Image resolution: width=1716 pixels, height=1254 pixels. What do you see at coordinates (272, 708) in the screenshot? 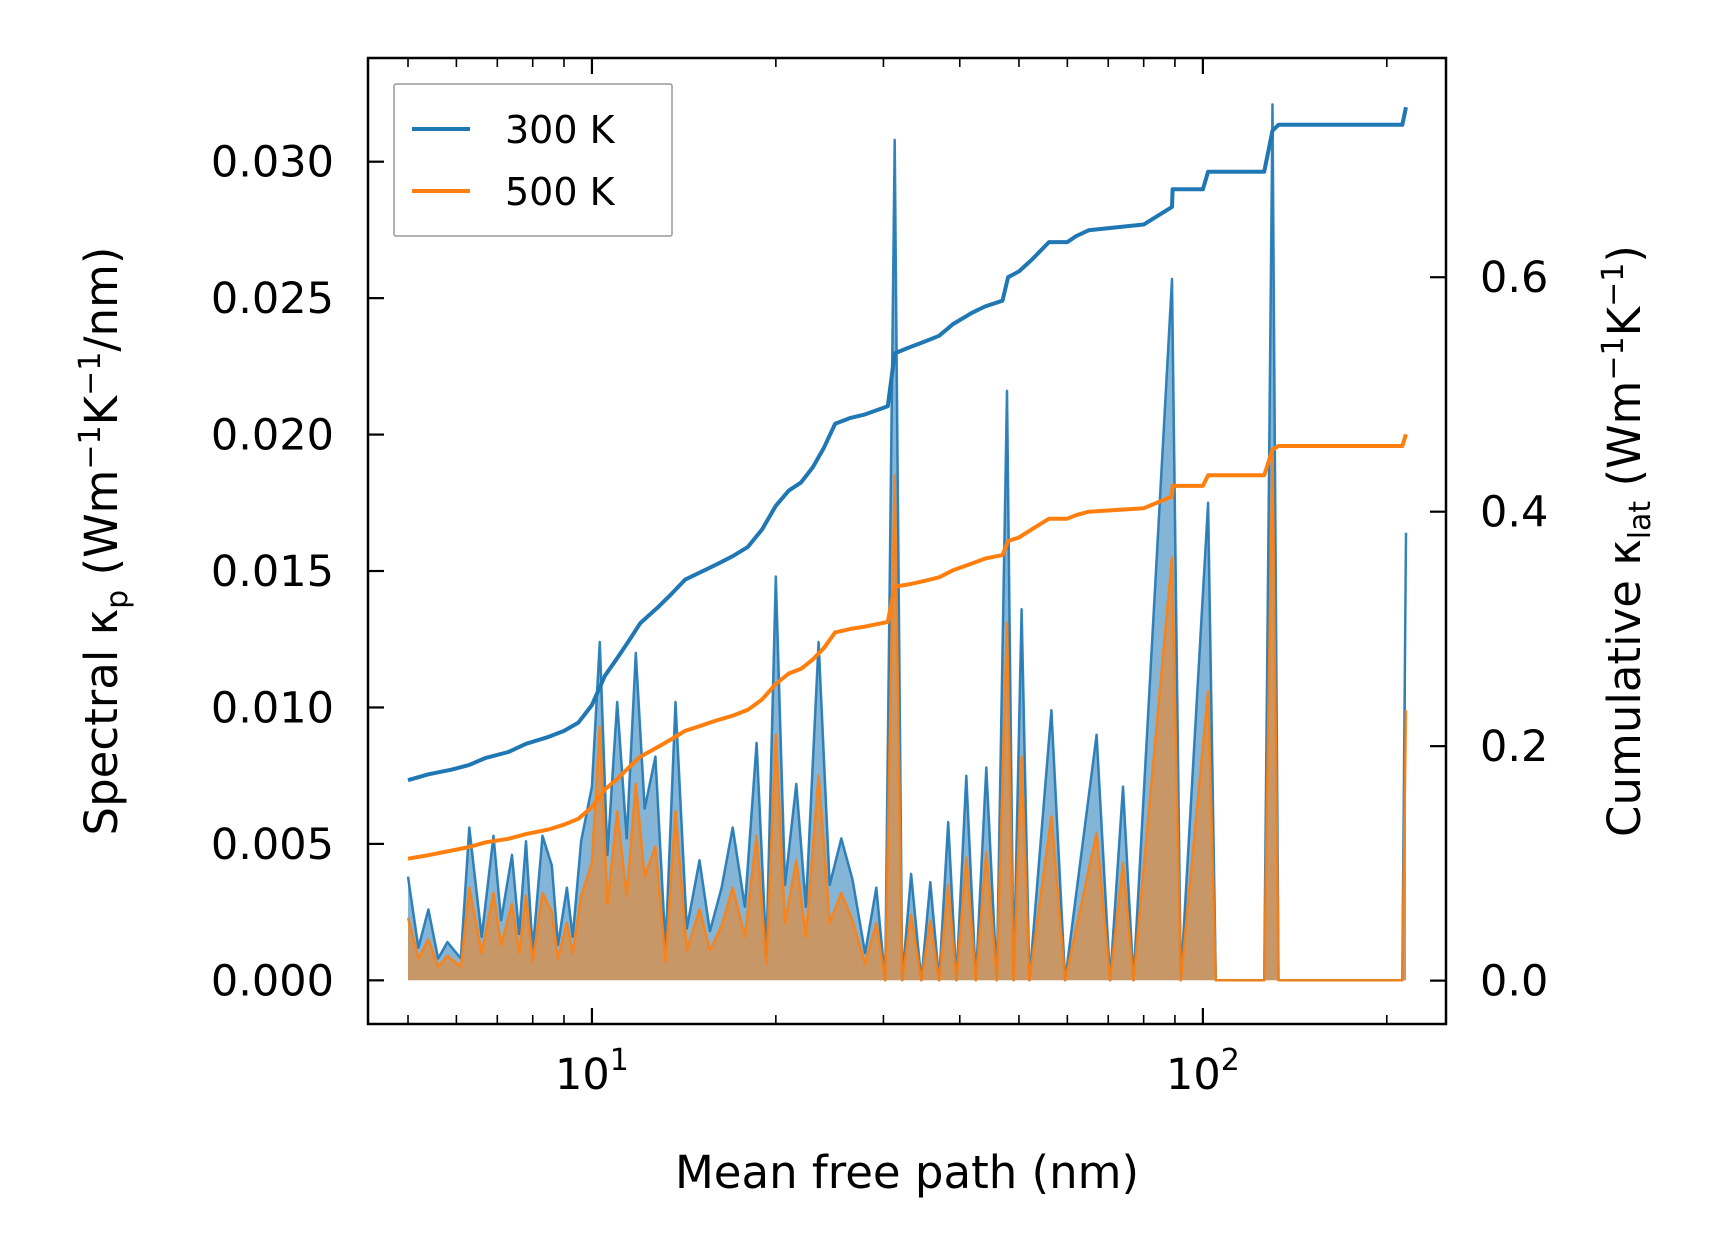
I see `left-y-tick-label: 0.010` at bounding box center [272, 708].